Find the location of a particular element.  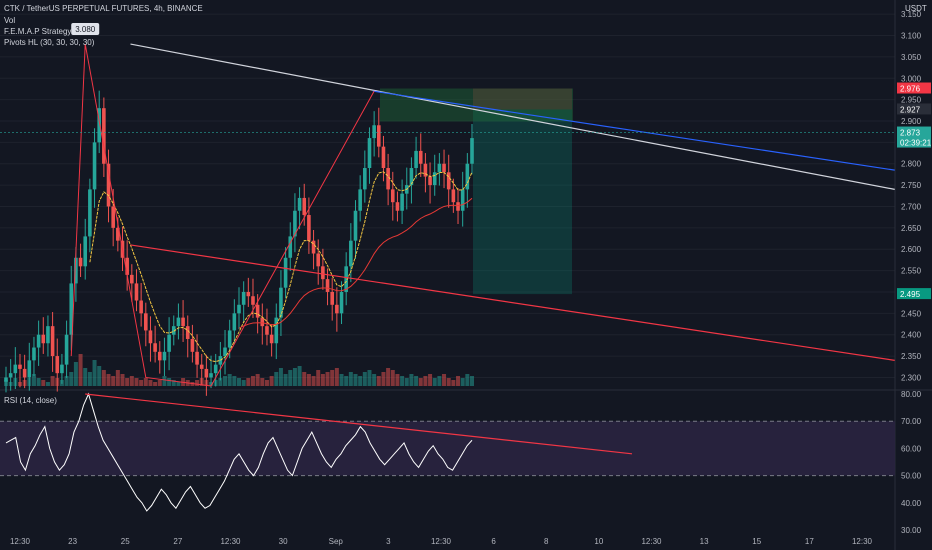

price-tick-label: 2.800 is located at coordinates (911, 164).